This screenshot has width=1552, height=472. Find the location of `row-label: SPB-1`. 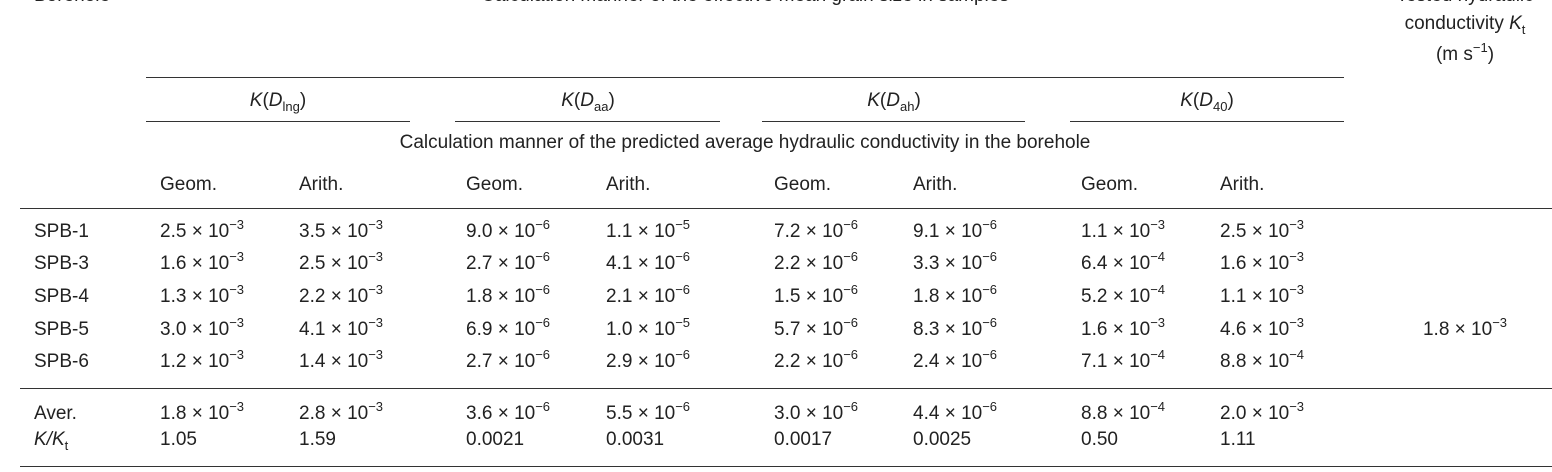

row-label: SPB-1 is located at coordinates (61, 232).